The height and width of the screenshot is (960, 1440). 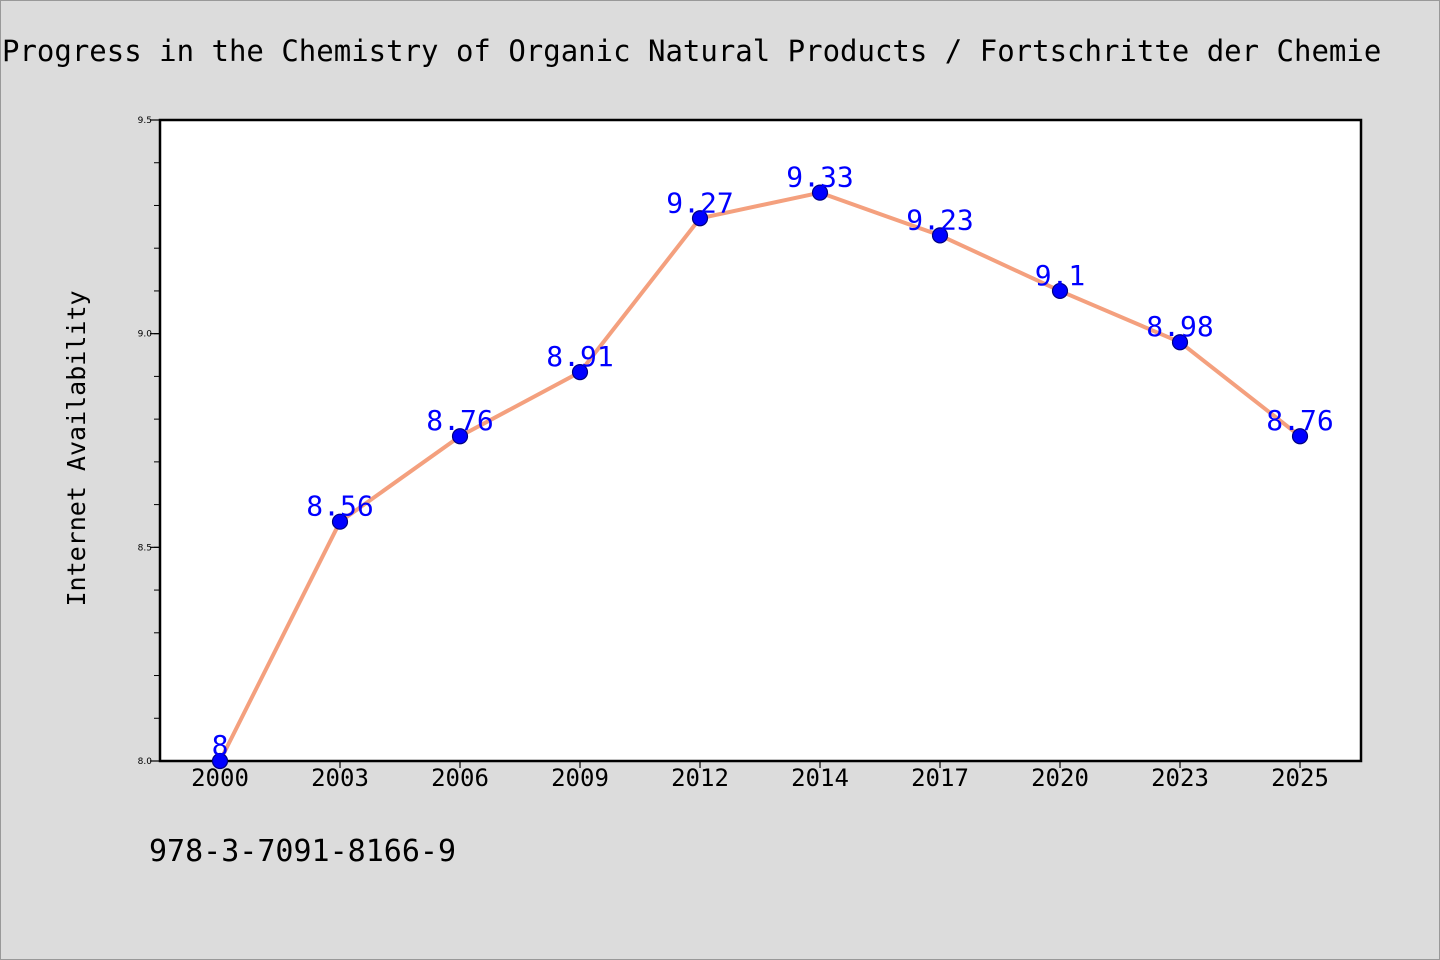 I want to click on data-label: 9.27, so click(x=699, y=202).